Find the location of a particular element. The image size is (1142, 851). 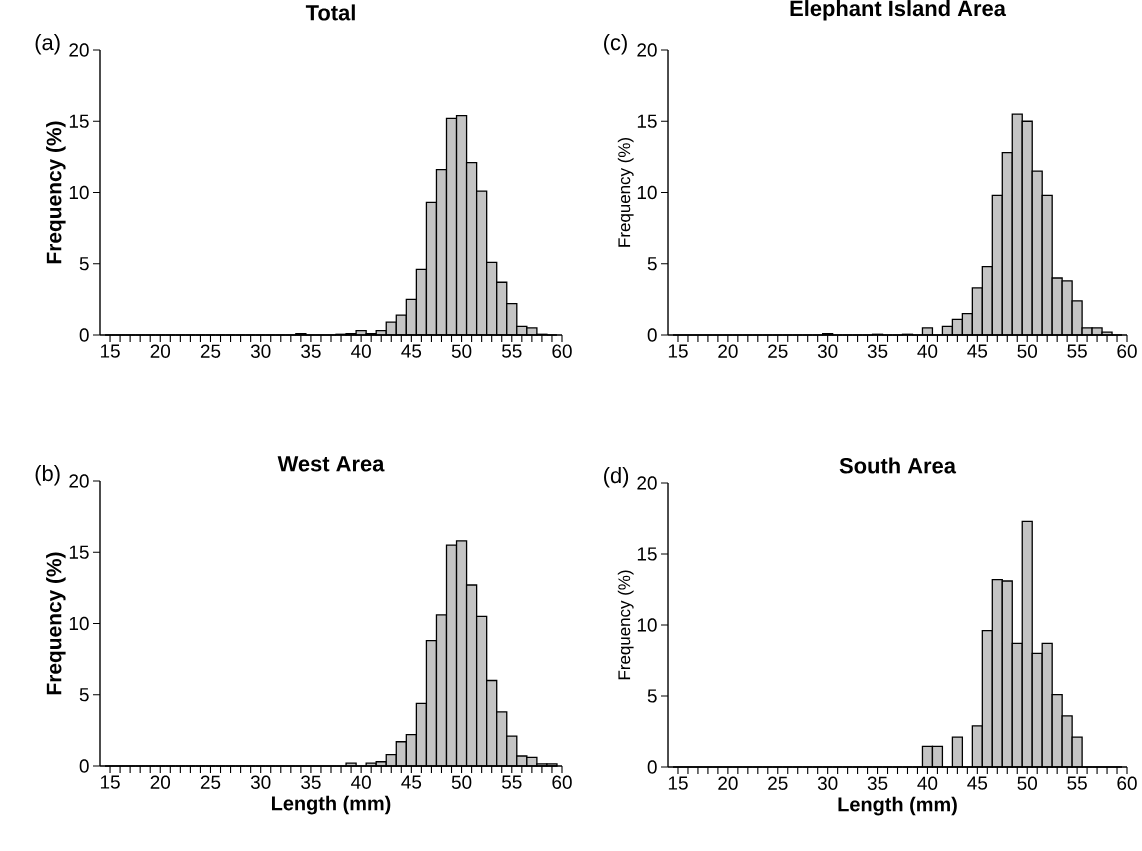

chart-title: South Area is located at coordinates (898, 465).